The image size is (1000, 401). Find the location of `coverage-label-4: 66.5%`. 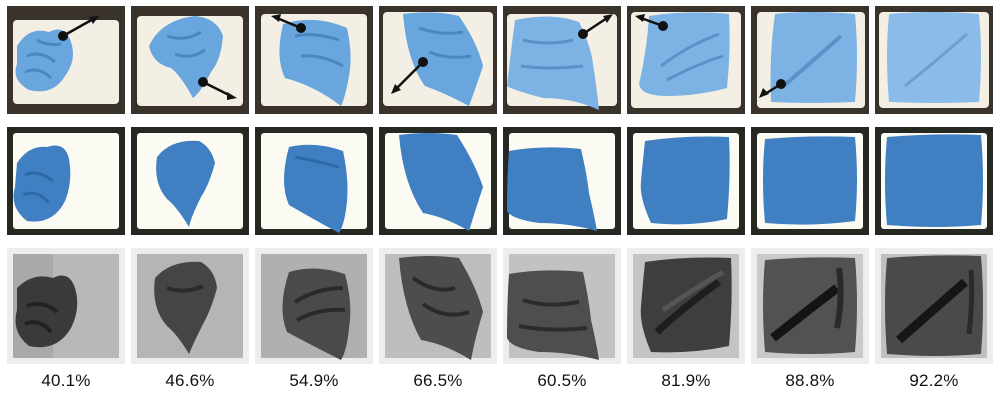

coverage-label-4: 66.5% is located at coordinates (438, 380).